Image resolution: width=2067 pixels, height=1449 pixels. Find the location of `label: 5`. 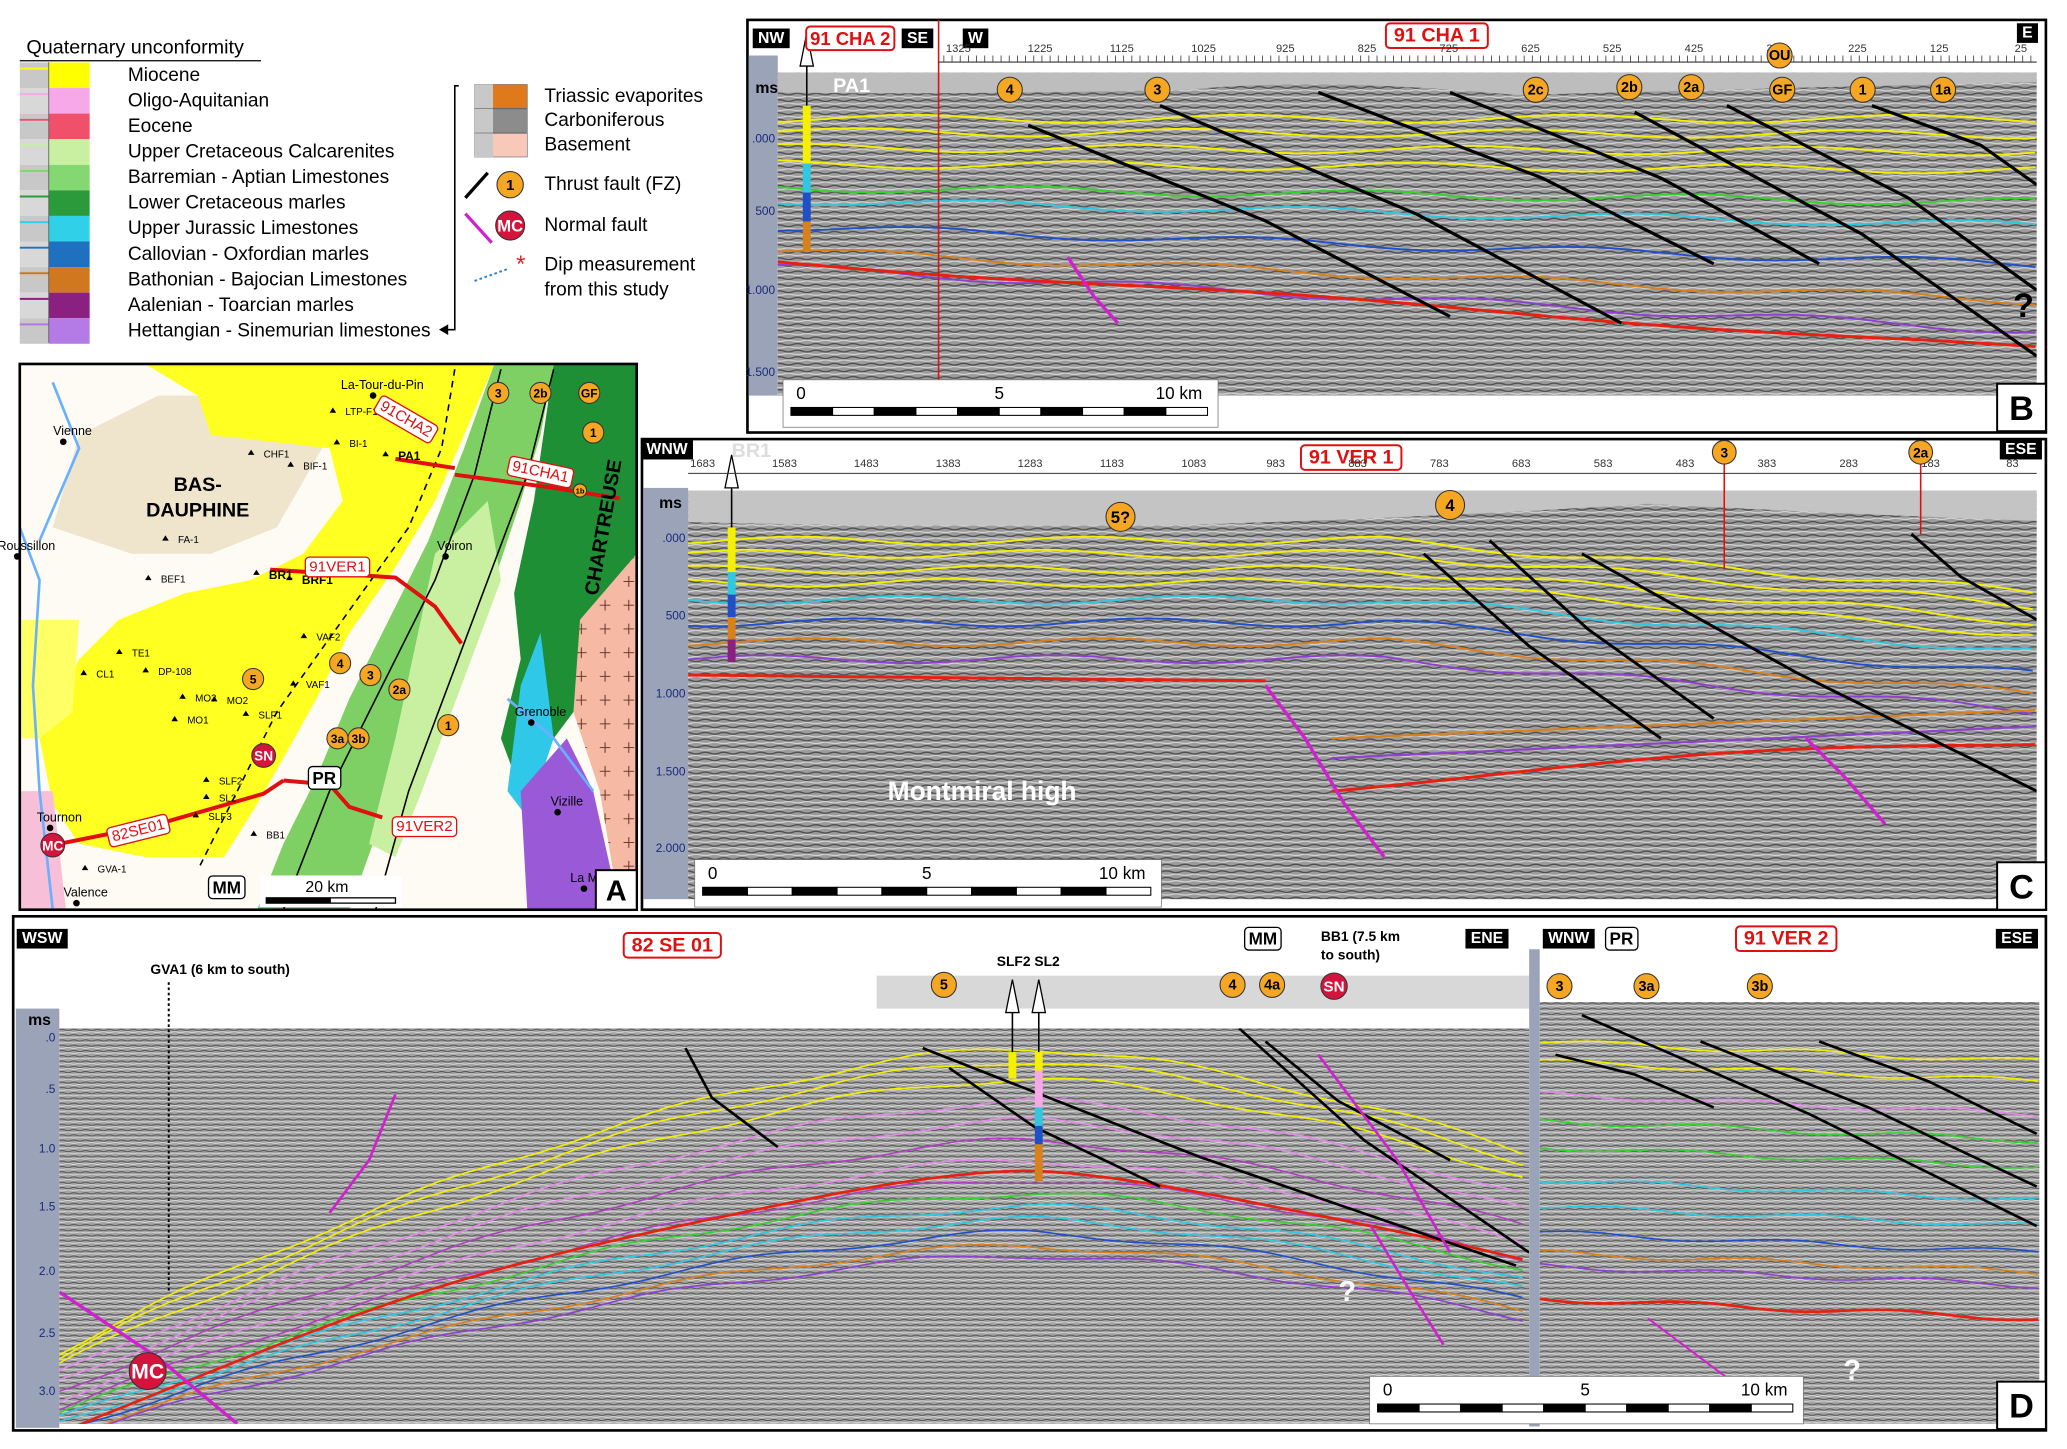

label: 5 is located at coordinates (999, 393).